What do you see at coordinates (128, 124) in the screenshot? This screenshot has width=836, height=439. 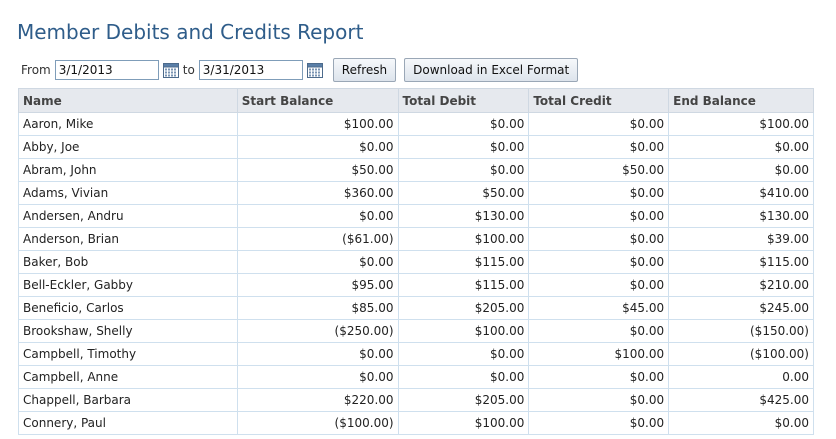 I see `member-name-cell: Aaron, Mike` at bounding box center [128, 124].